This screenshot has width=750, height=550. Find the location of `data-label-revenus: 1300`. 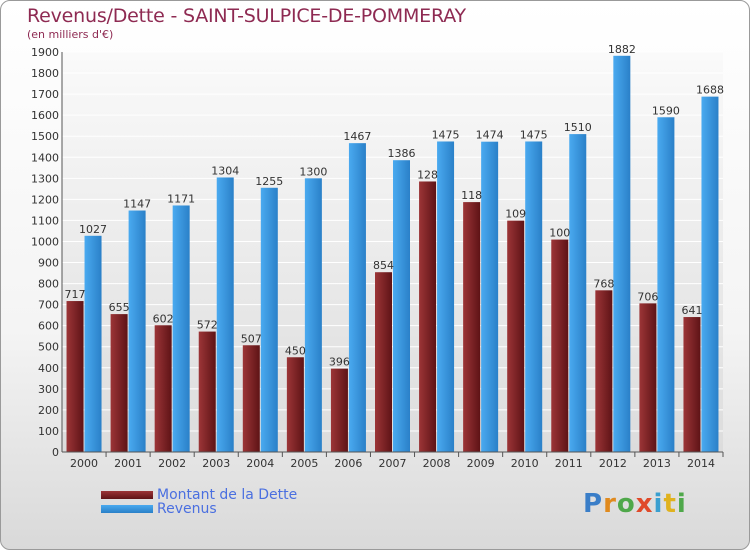

data-label-revenus: 1300 is located at coordinates (313, 171).